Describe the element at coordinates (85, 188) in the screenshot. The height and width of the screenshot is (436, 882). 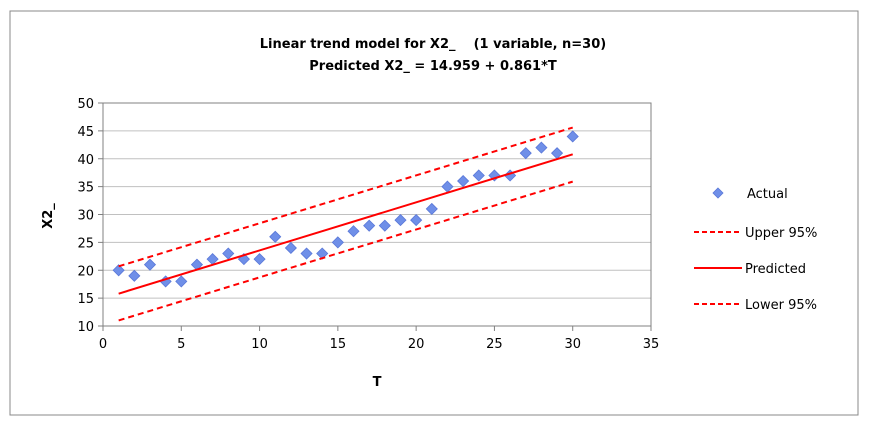
I see `y-tick-label: 35` at that location.